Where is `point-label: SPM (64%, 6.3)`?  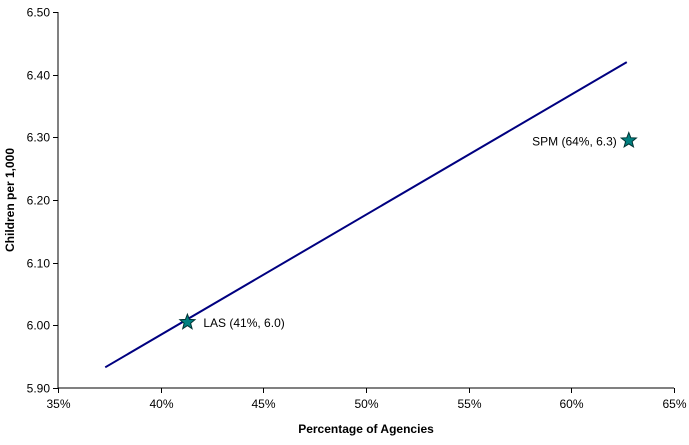 point-label: SPM (64%, 6.3) is located at coordinates (574, 141).